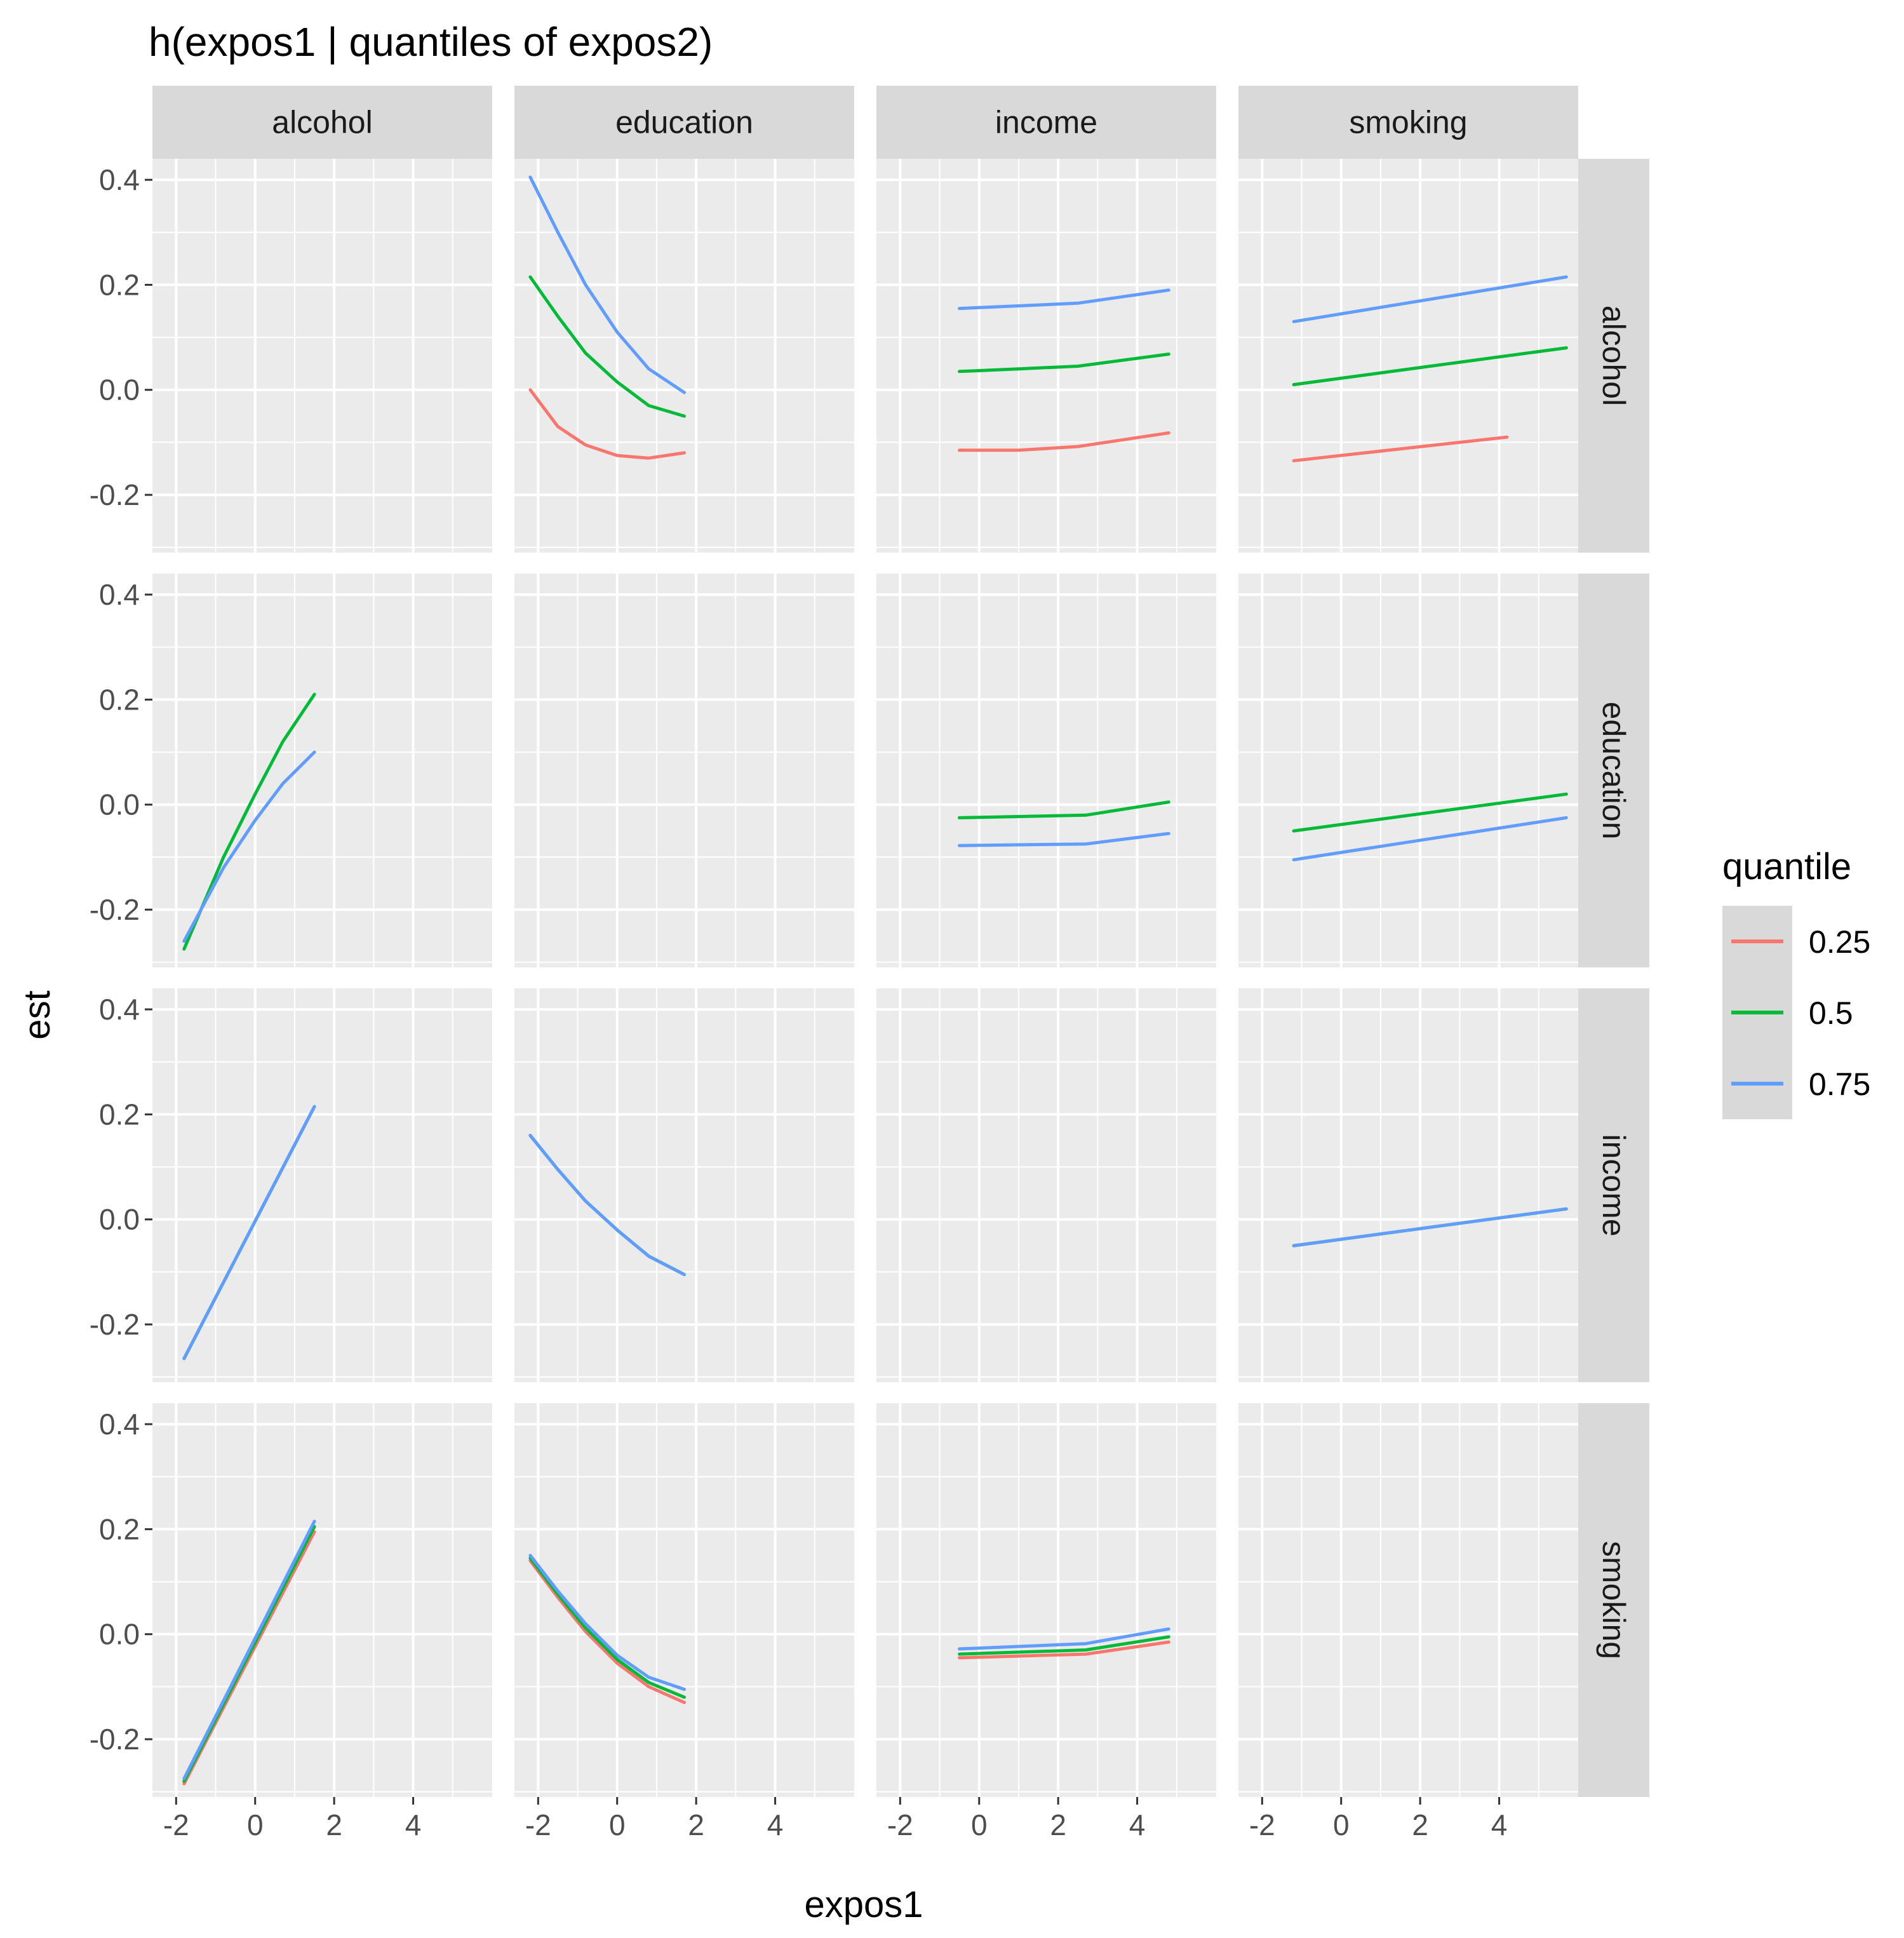  I want to click on panel-education-alcohol, so click(322, 770).